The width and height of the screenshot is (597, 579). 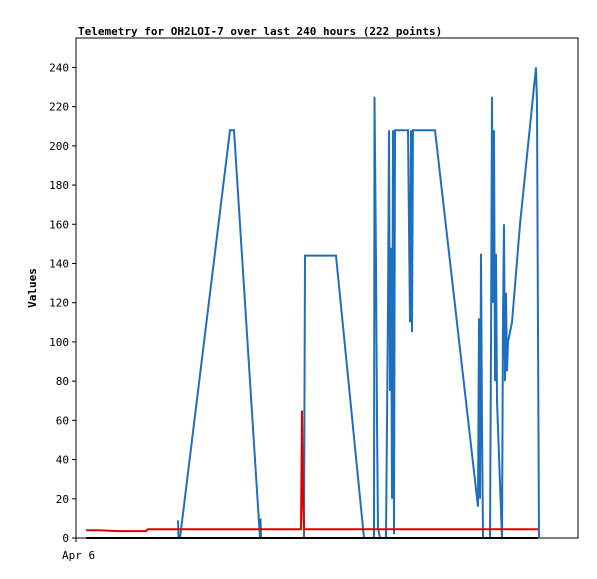 I want to click on x-tick-label: Apr 6, so click(x=78, y=555).